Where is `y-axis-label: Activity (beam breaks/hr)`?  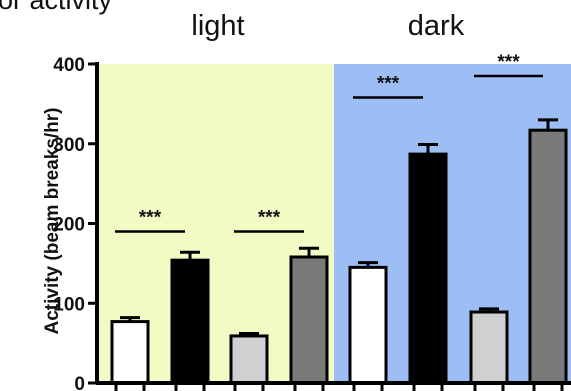 y-axis-label: Activity (beam breaks/hr) is located at coordinates (52, 220).